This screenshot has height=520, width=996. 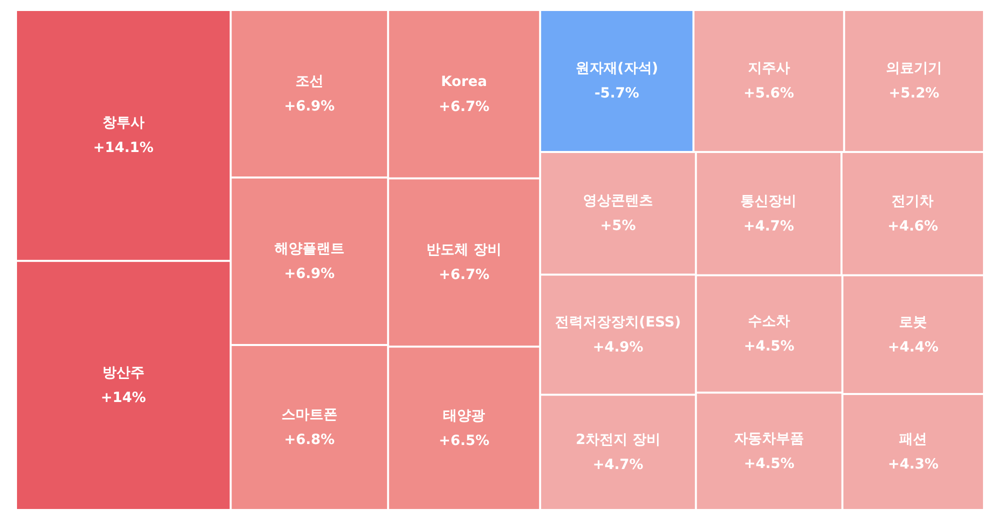 What do you see at coordinates (123, 373) in the screenshot?
I see `category-label: 방산주` at bounding box center [123, 373].